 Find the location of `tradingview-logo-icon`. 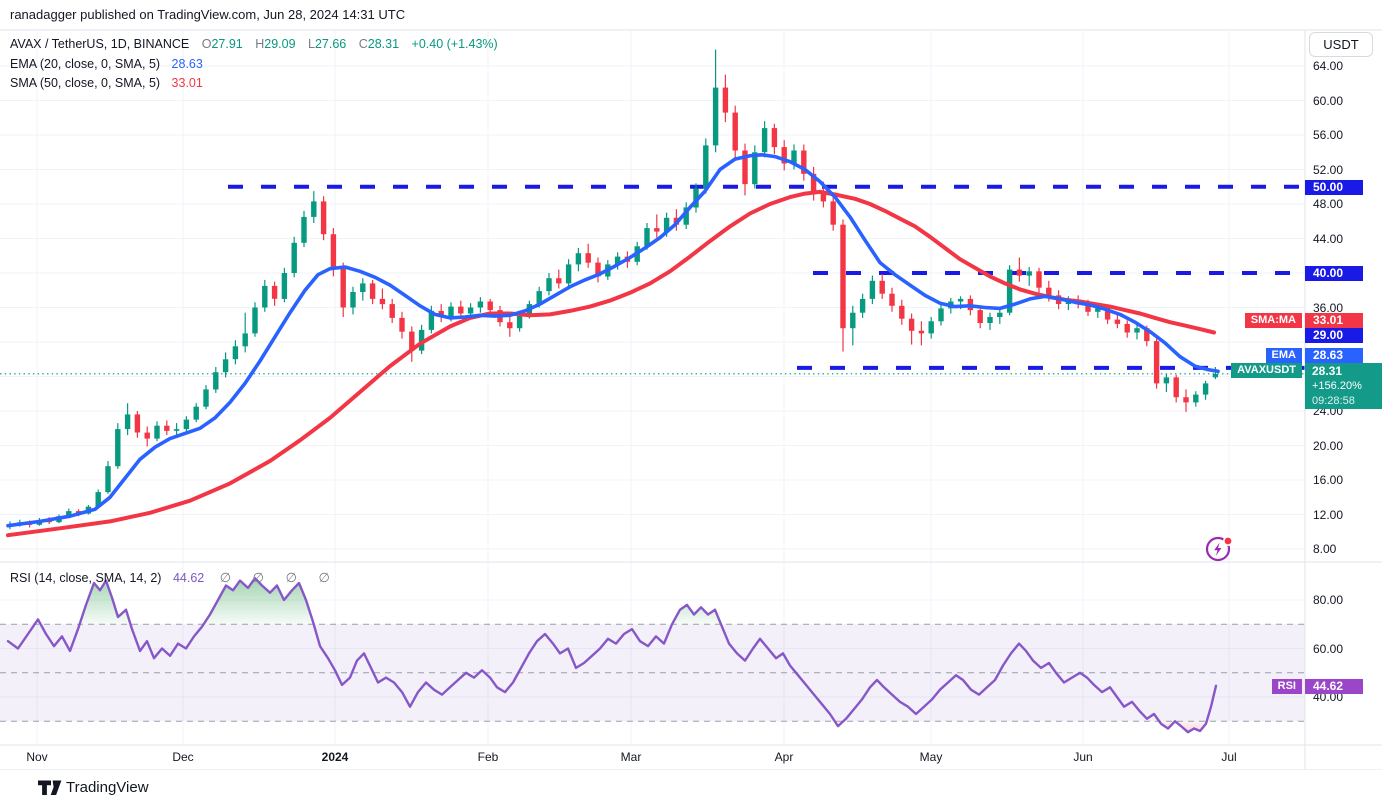

tradingview-logo-icon is located at coordinates (50, 788).